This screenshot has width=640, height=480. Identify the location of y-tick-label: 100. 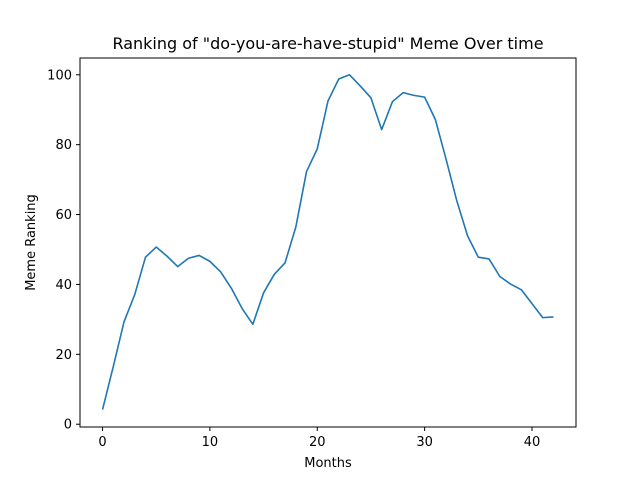
(59, 75).